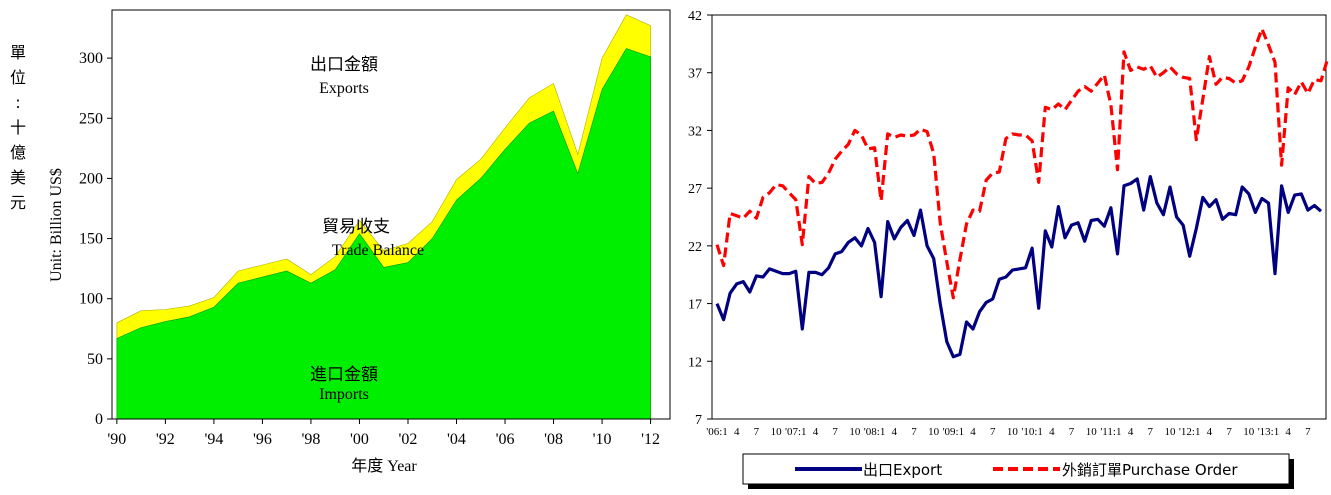 This screenshot has height=495, width=1331. I want to click on annotation-exports-cn: 出口金額, so click(344, 65).